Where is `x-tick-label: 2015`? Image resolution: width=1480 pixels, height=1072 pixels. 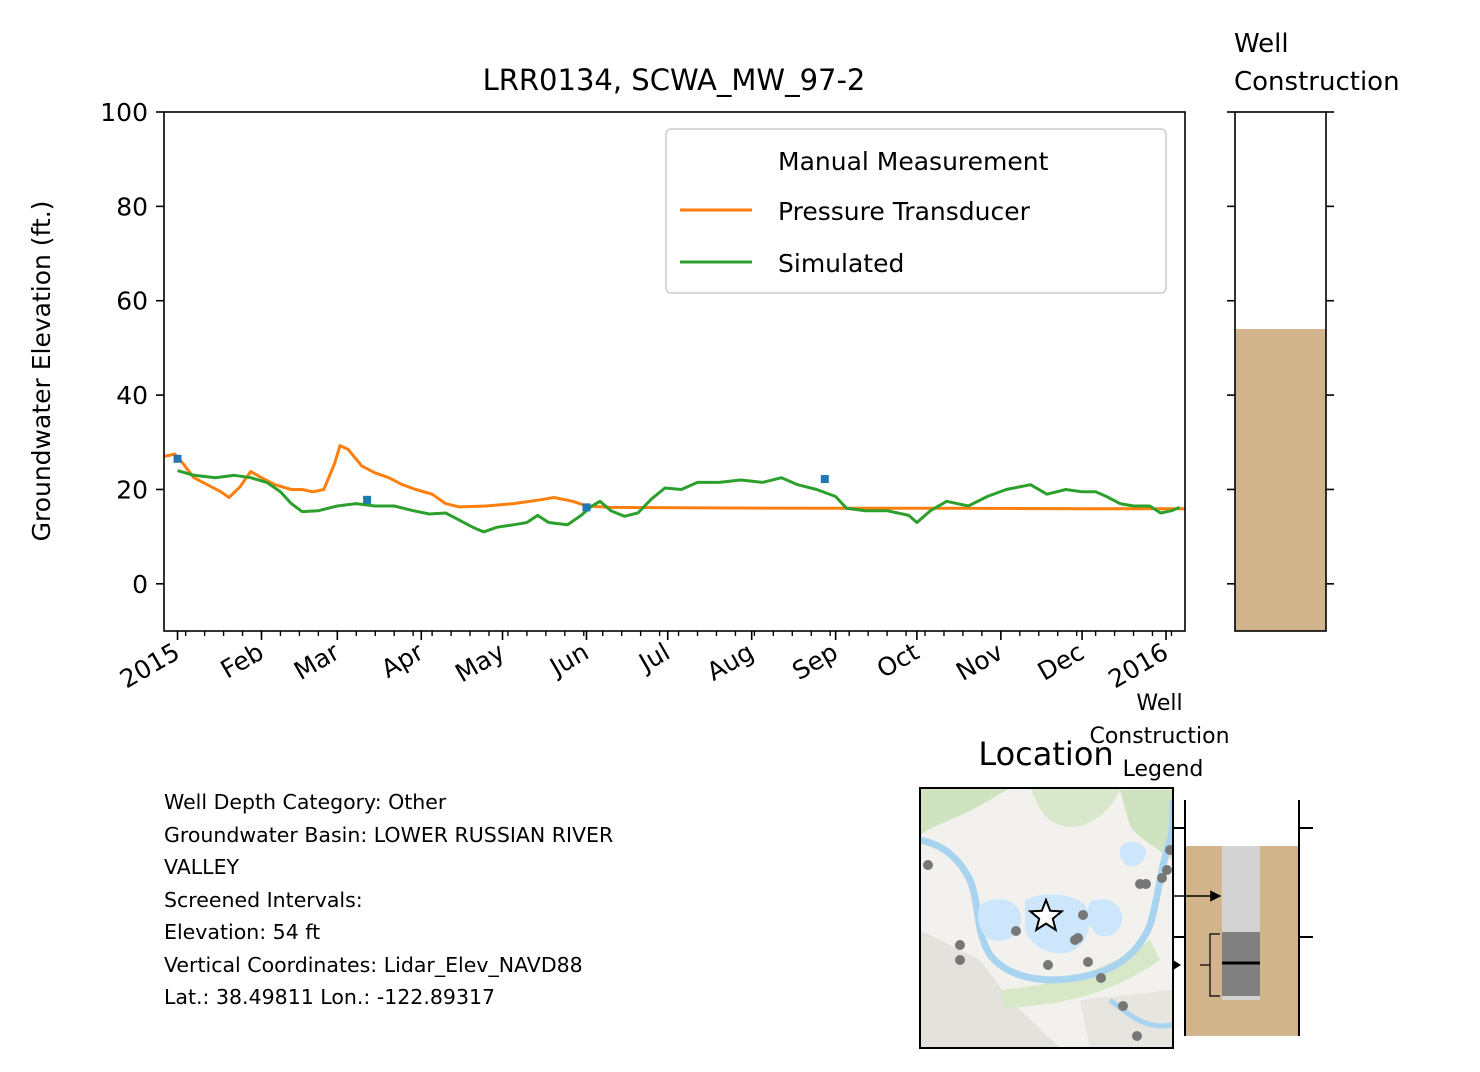 x-tick-label: 2015 is located at coordinates (150, 665).